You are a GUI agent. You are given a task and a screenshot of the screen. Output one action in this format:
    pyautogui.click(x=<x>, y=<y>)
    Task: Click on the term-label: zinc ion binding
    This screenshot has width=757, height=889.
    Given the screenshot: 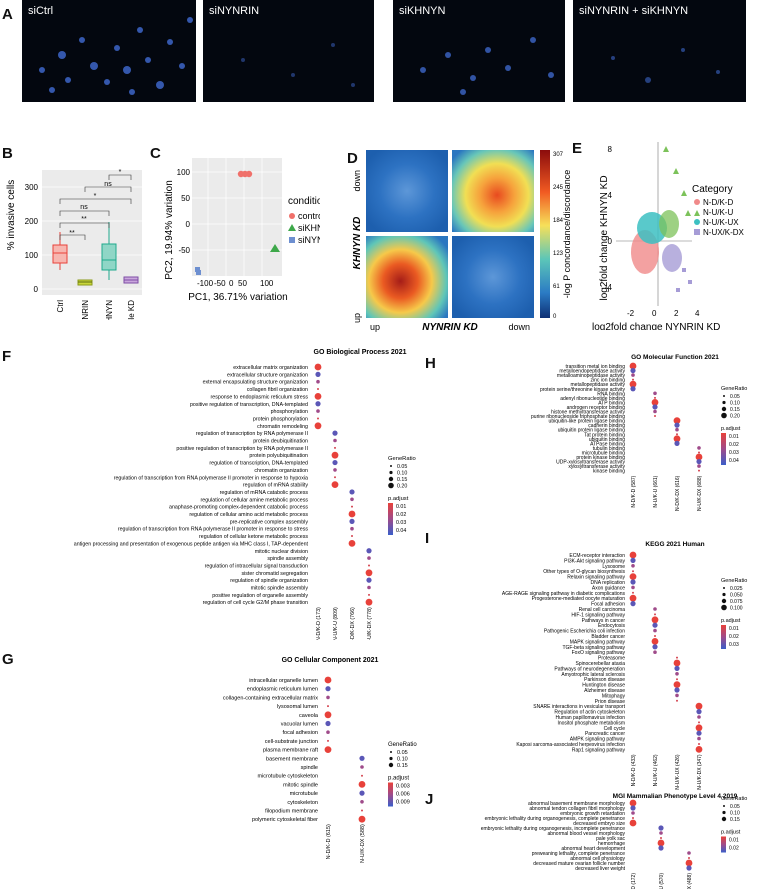 What is the action you would take?
    pyautogui.click(x=608, y=381)
    